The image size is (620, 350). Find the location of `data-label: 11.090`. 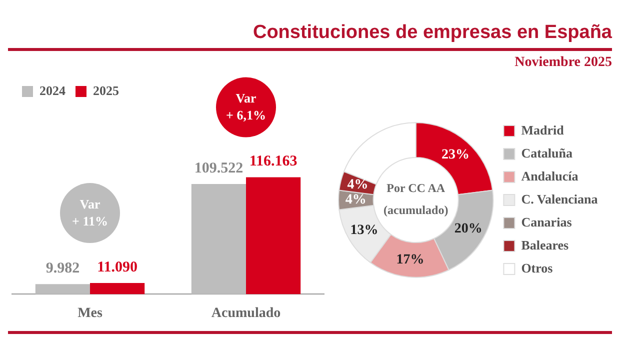

data-label: 11.090 is located at coordinates (117, 267).